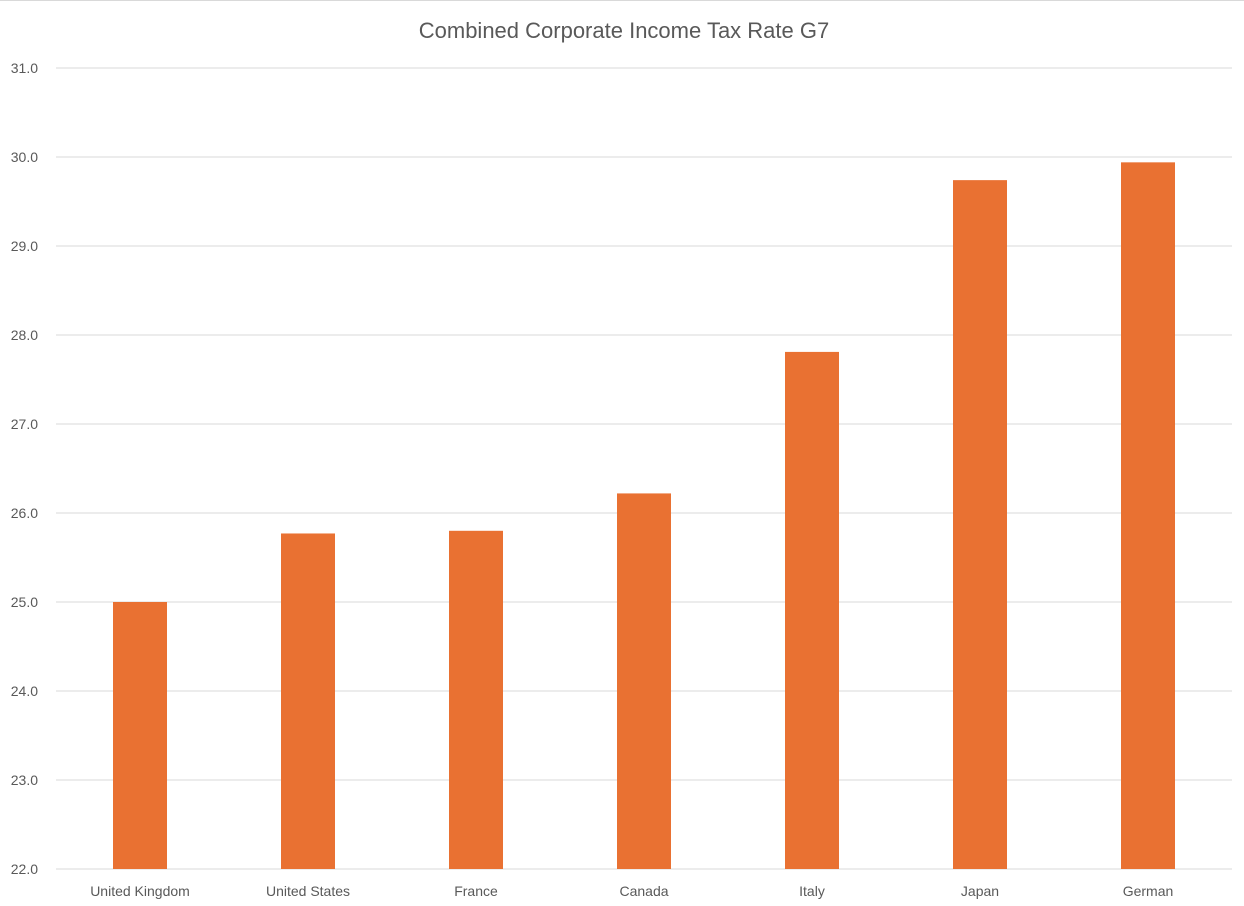 This screenshot has height=906, width=1244. I want to click on y-tick-label: 31.0, so click(24, 68).